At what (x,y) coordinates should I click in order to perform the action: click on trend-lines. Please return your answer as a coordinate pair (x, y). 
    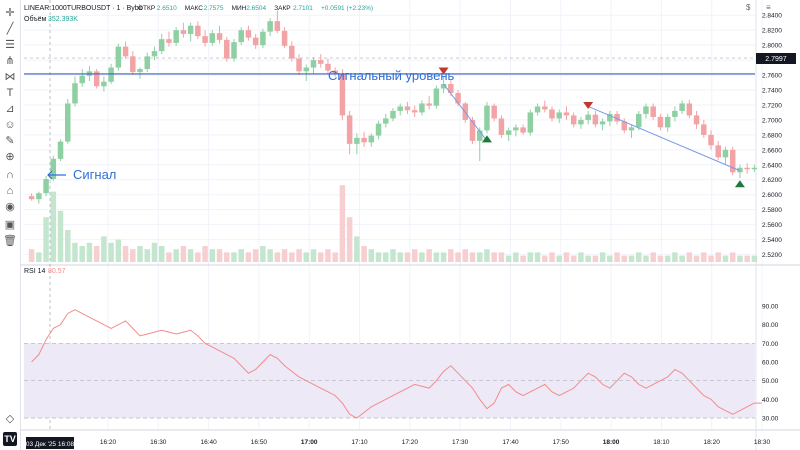
    Looking at the image, I should click on (592, 127).